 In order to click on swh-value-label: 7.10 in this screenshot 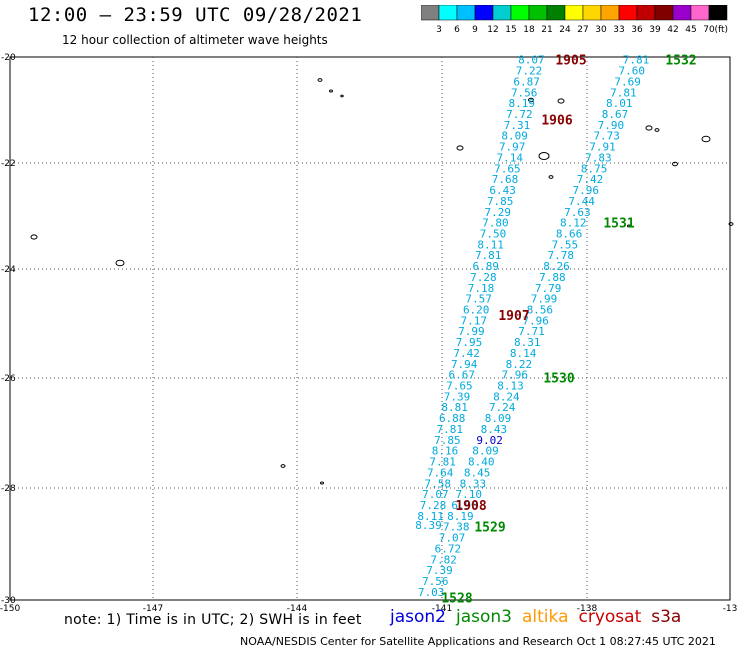, I will do `click(469, 494)`.